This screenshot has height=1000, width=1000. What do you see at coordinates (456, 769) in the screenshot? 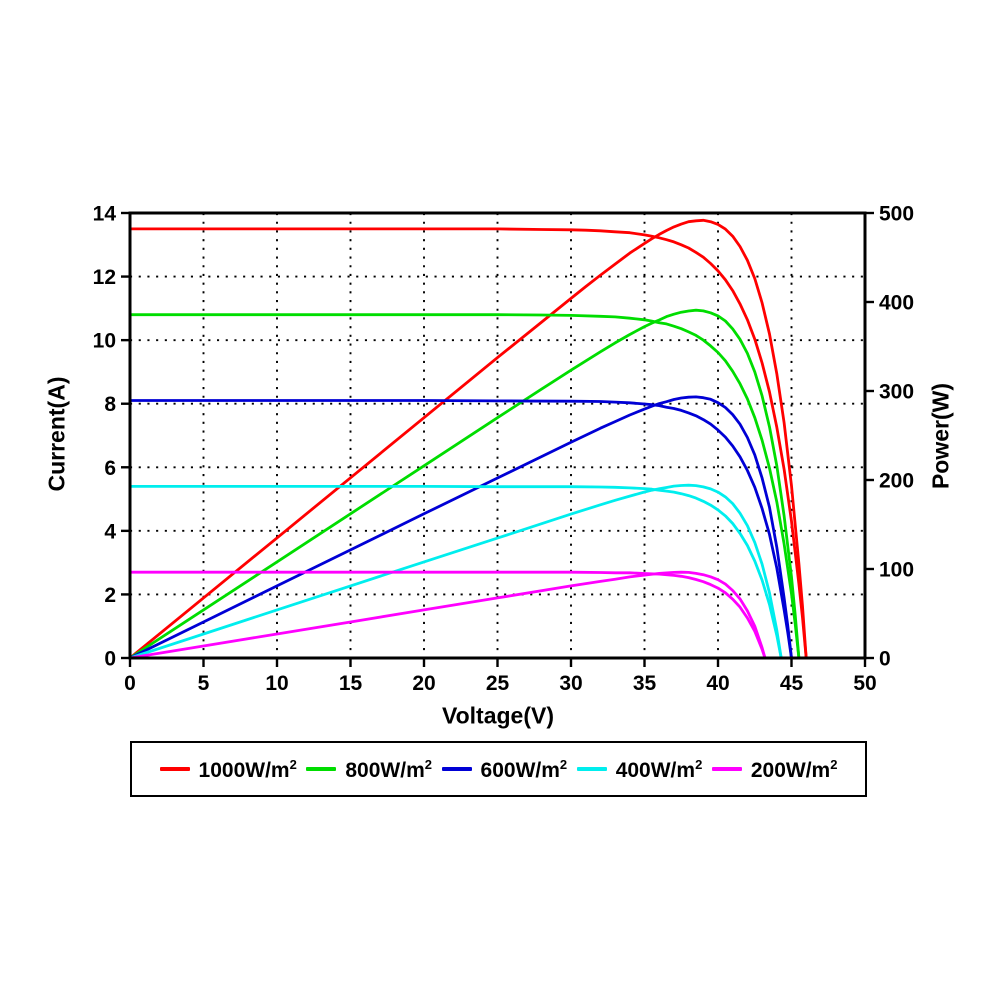
I see `legend-swatch-600wm2` at bounding box center [456, 769].